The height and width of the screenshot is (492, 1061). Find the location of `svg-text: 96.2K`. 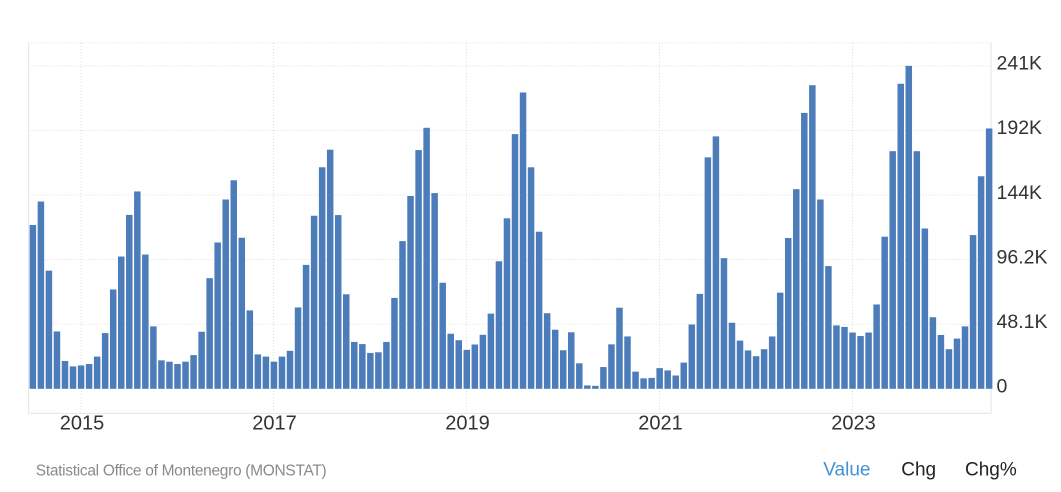

svg-text: 96.2K is located at coordinates (1022, 257).